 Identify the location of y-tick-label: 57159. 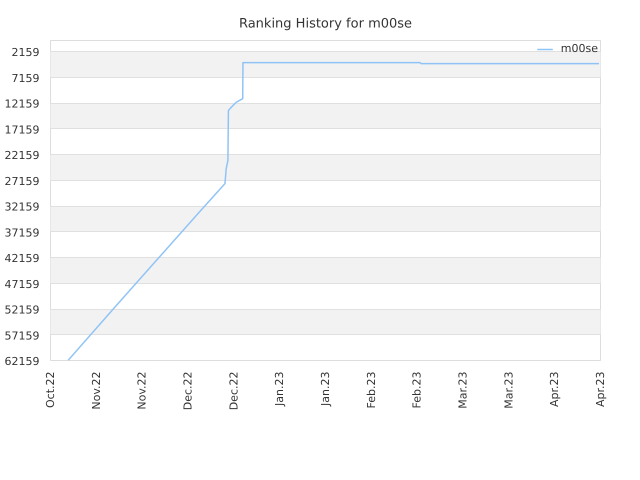
(22, 335).